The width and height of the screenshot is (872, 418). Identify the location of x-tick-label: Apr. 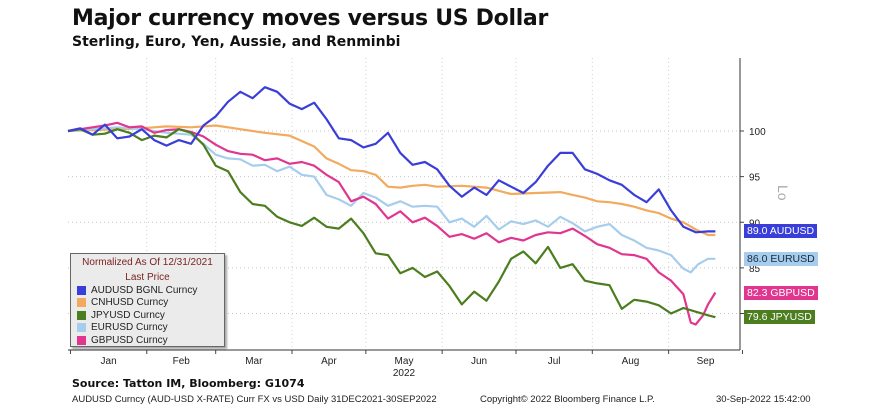
(329, 361).